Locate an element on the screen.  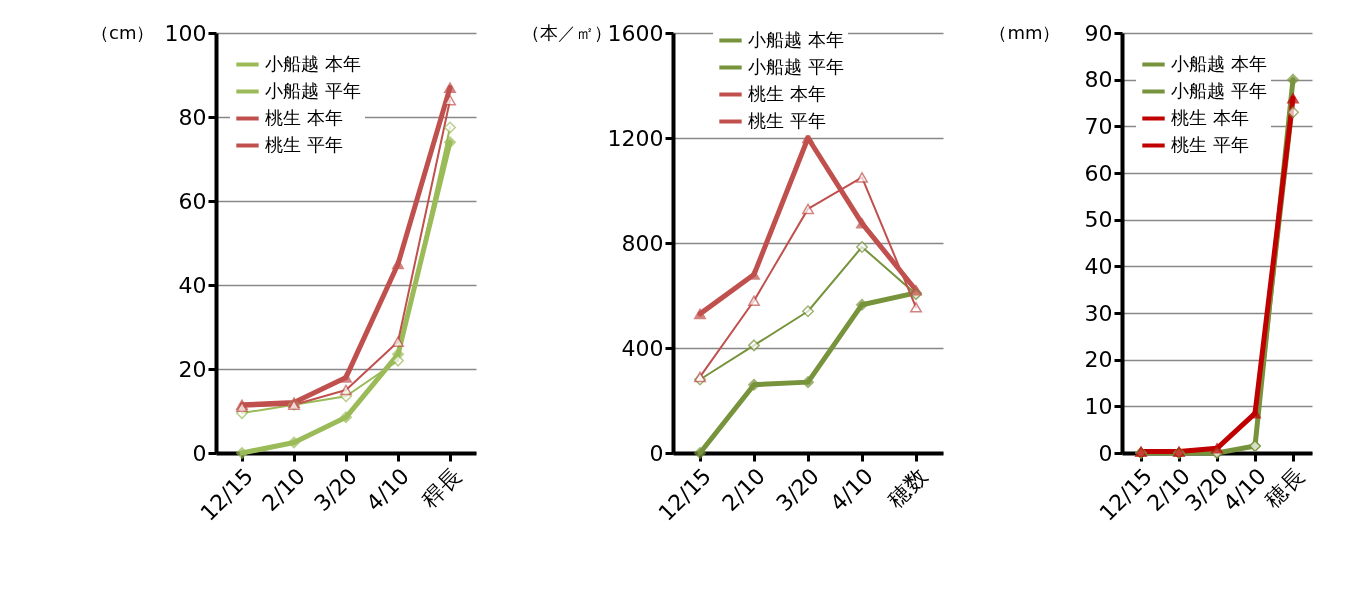
y-tick-label: 10 is located at coordinates (1098, 406).